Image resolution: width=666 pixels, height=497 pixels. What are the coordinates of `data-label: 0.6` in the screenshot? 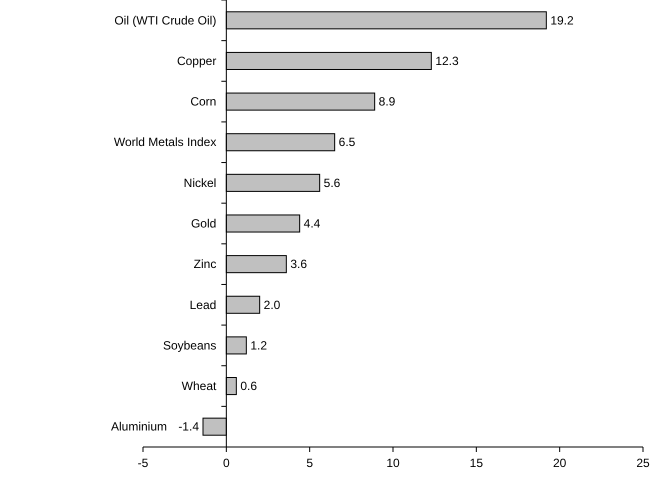 It's located at (249, 386).